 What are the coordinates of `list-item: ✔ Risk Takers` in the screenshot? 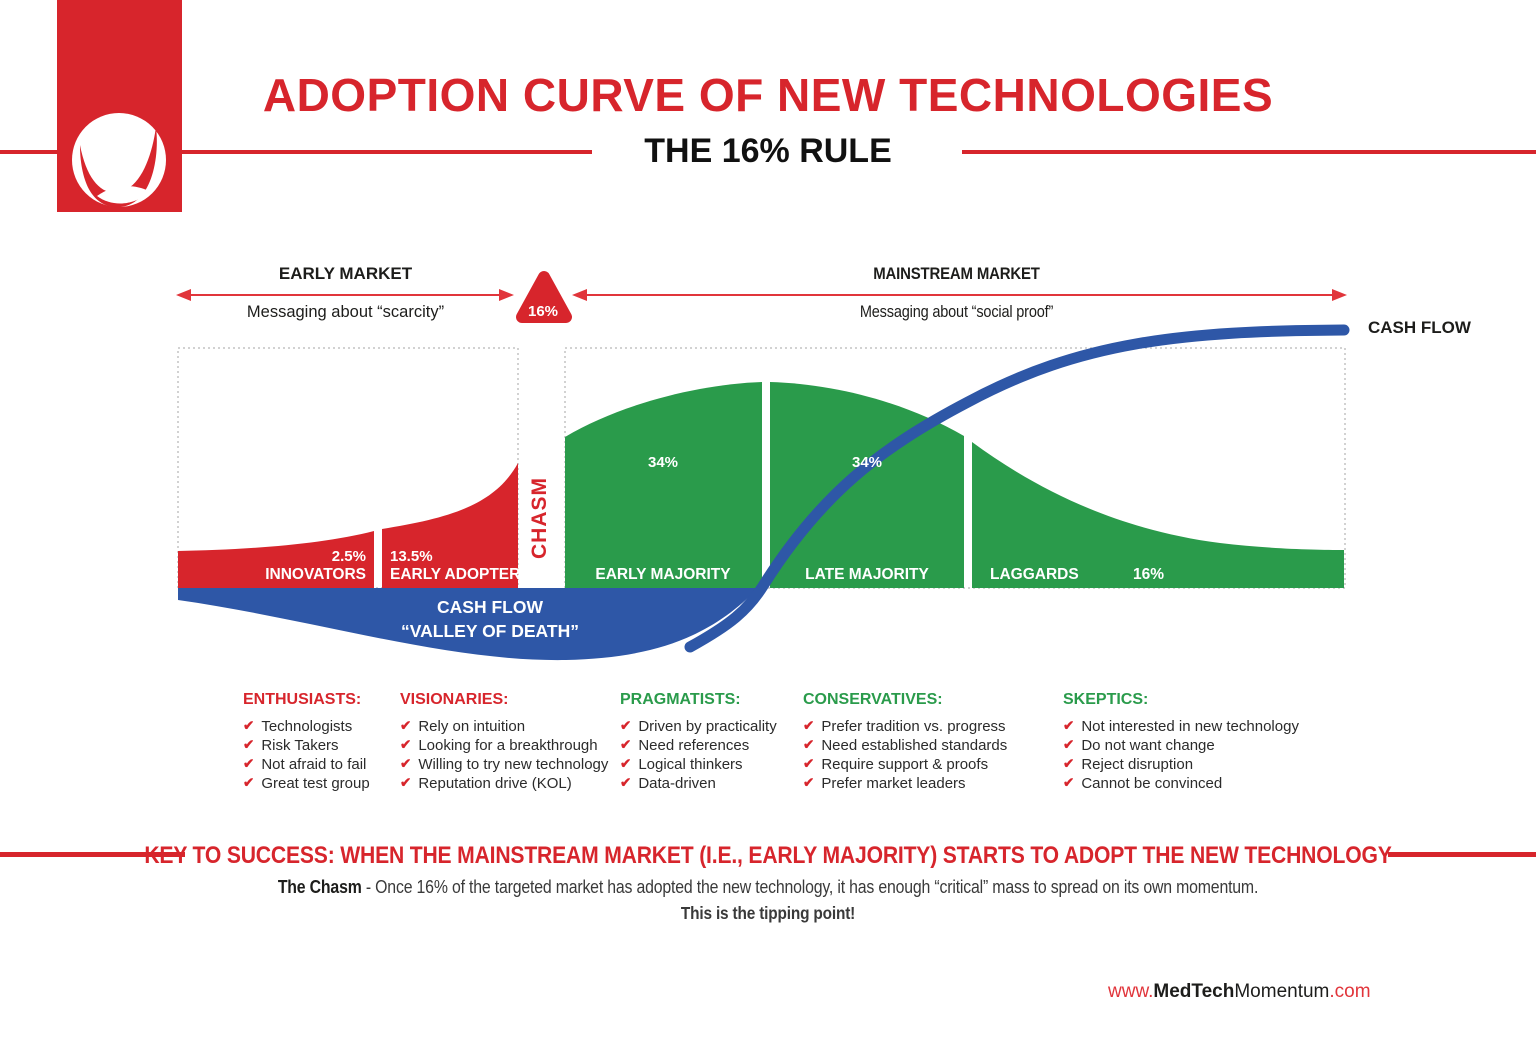 It's located at (306, 746).